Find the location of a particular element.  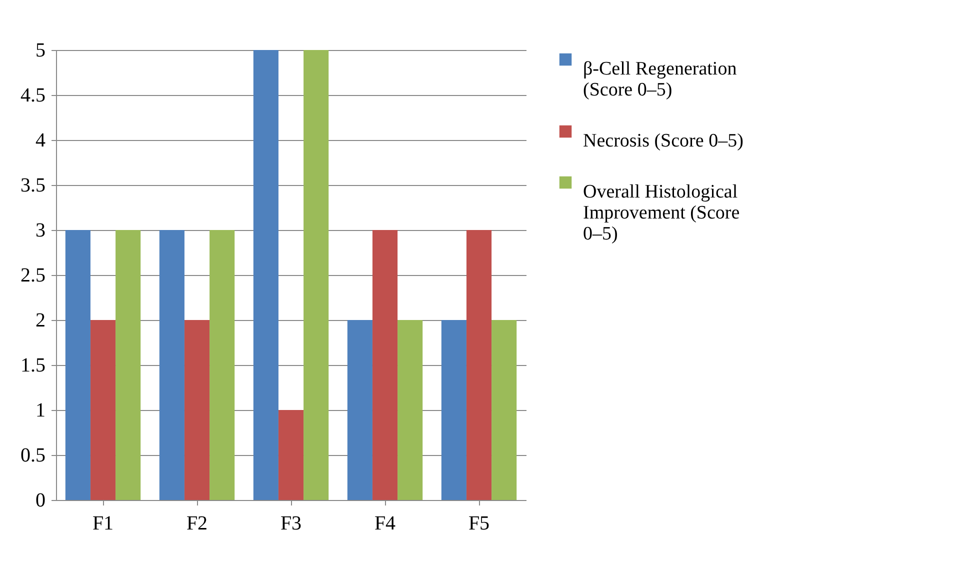

x-tick-label: F1 is located at coordinates (103, 523).